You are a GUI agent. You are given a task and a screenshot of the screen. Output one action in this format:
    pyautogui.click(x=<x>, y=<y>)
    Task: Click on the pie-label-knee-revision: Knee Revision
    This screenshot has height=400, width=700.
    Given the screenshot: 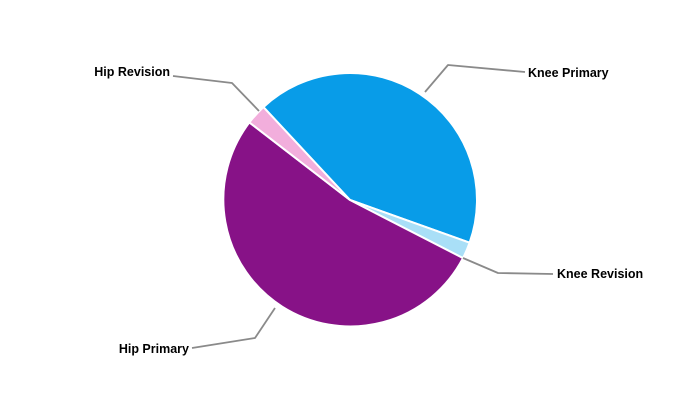 What is the action you would take?
    pyautogui.click(x=600, y=274)
    